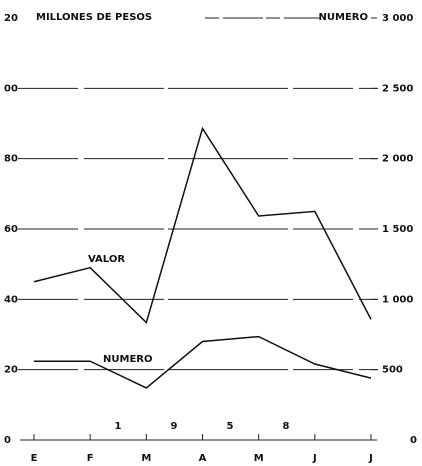 The height and width of the screenshot is (466, 422). I want to click on x-tick-label: E, so click(34, 458).